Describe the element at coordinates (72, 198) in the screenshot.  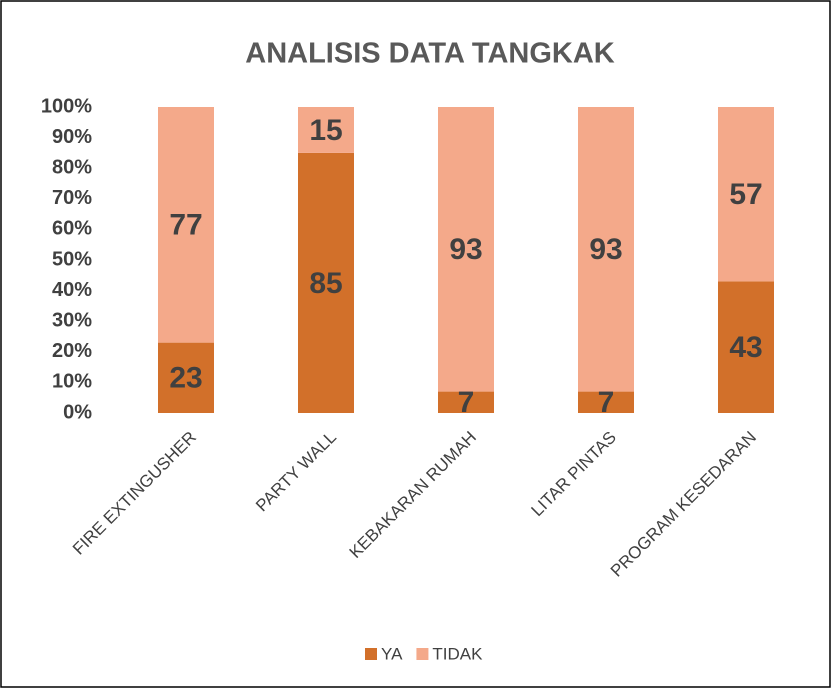
I see `y-tick-label: 70%` at that location.